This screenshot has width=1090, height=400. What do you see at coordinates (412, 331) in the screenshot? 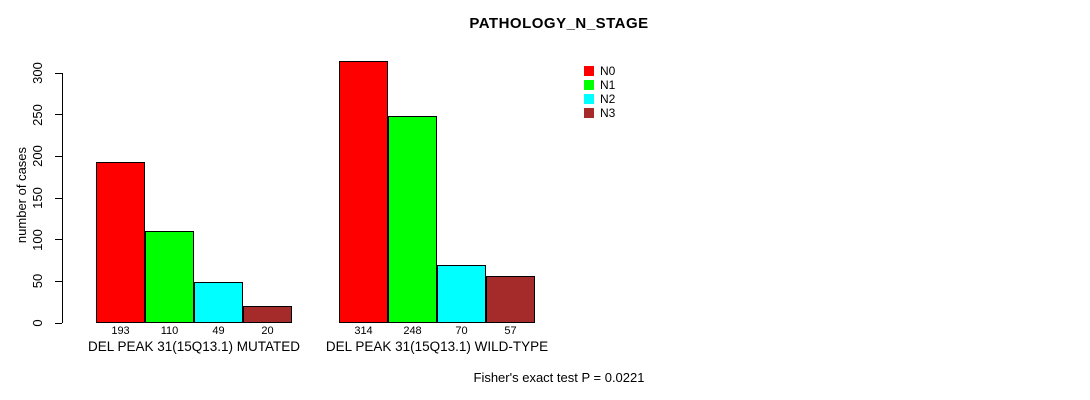
I see `bar-value-label: 248` at bounding box center [412, 331].